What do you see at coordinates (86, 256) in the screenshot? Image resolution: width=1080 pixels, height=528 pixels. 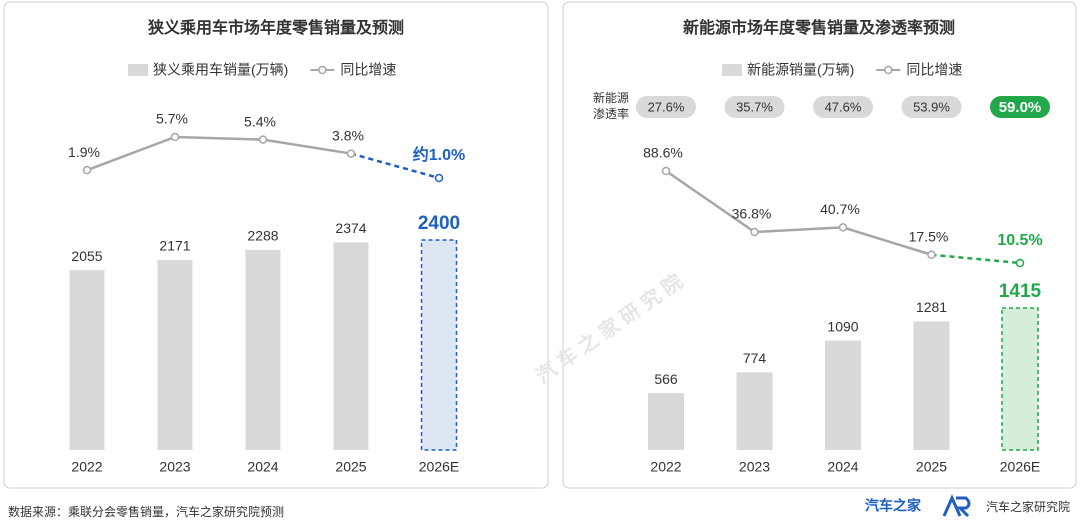 I see `bar-value-label: 2055` at bounding box center [86, 256].